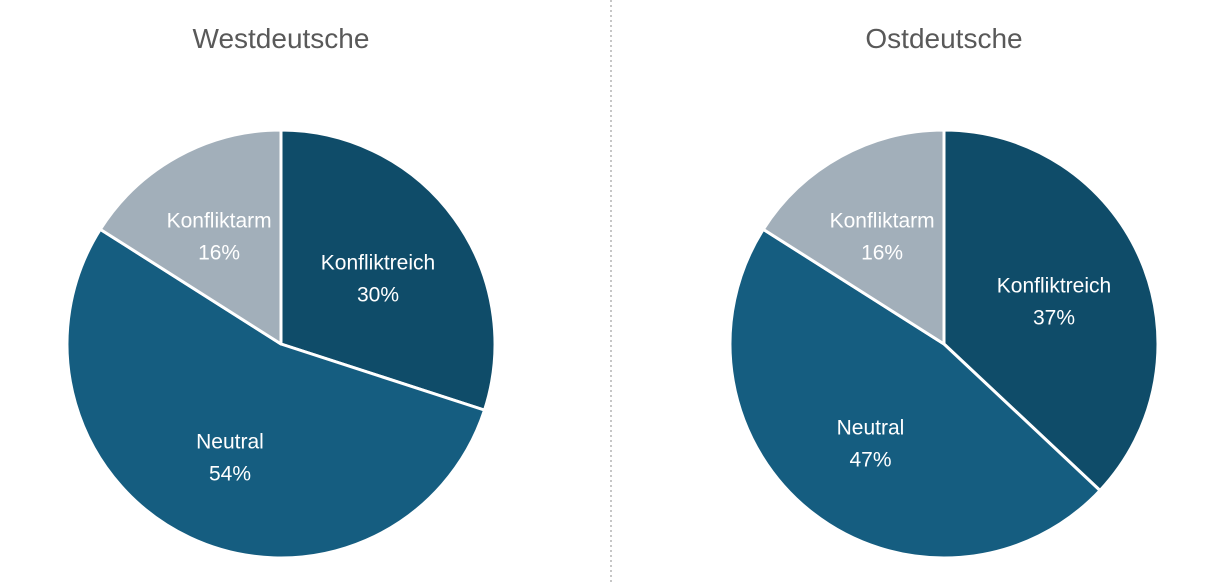  I want to click on chart-title-east: Ostdeutsche, so click(943, 38).